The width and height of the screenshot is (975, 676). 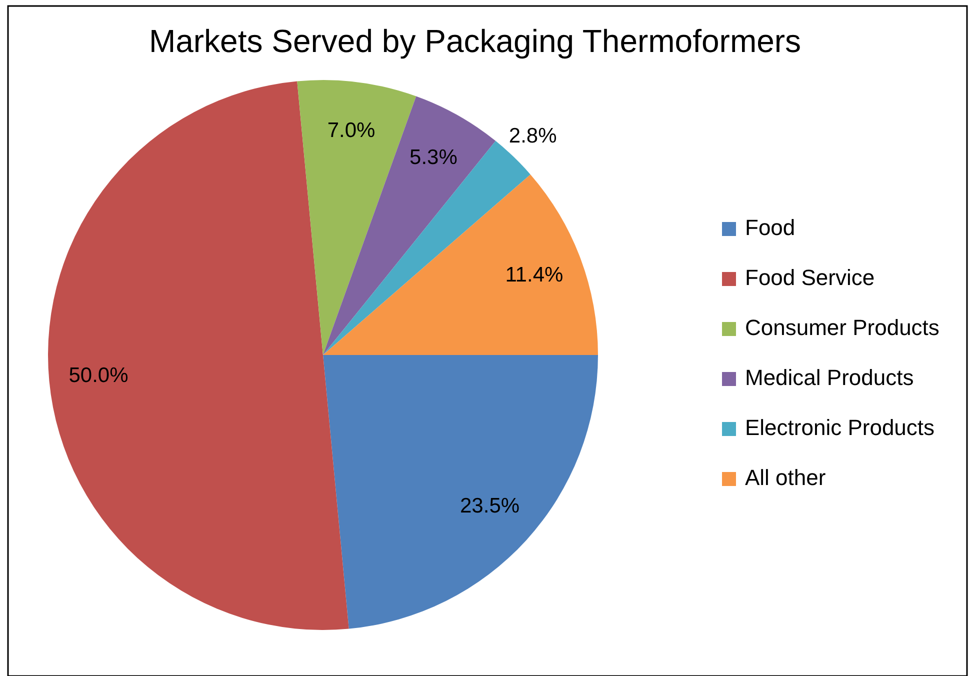 I want to click on data-label: 2.8%, so click(x=532, y=136).